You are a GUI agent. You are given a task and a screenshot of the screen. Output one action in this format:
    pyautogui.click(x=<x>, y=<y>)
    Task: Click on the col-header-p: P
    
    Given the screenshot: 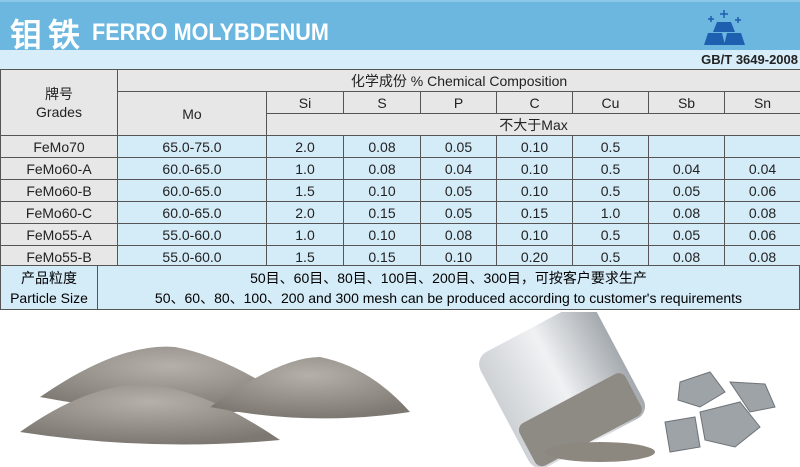 What is the action you would take?
    pyautogui.click(x=458, y=102)
    